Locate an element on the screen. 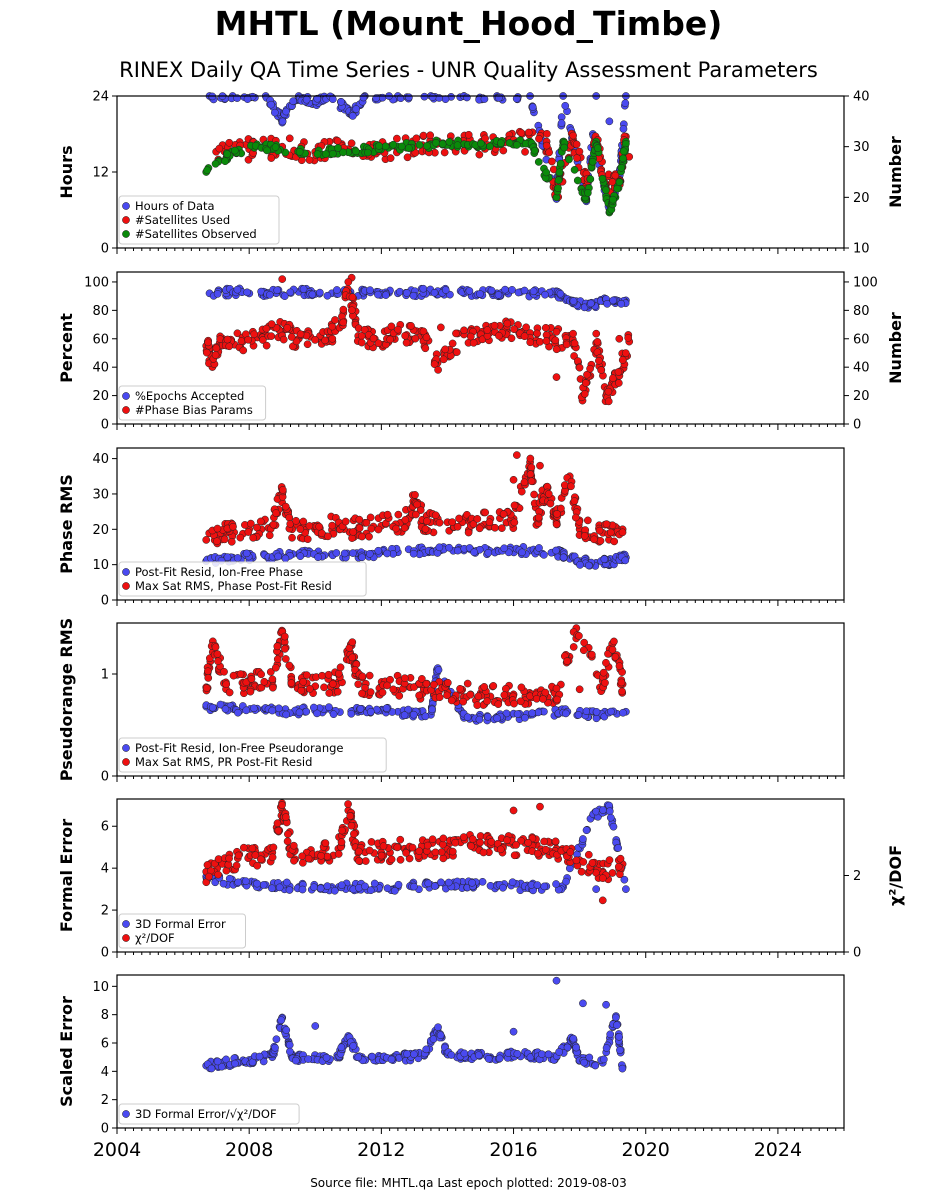 This screenshot has width=937, height=1200. series-red is located at coordinates (418, 339).